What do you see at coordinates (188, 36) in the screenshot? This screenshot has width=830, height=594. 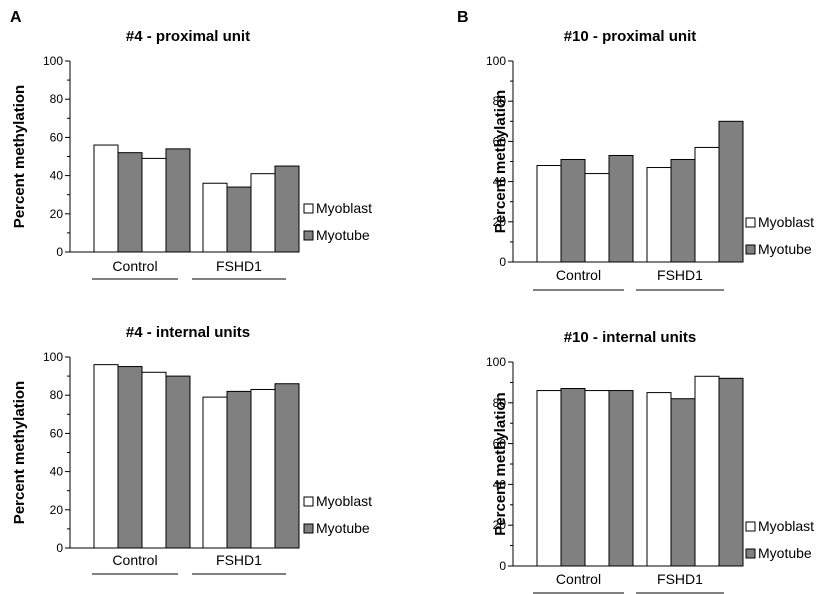 I see `chart-title: #4 - proximal unit` at bounding box center [188, 36].